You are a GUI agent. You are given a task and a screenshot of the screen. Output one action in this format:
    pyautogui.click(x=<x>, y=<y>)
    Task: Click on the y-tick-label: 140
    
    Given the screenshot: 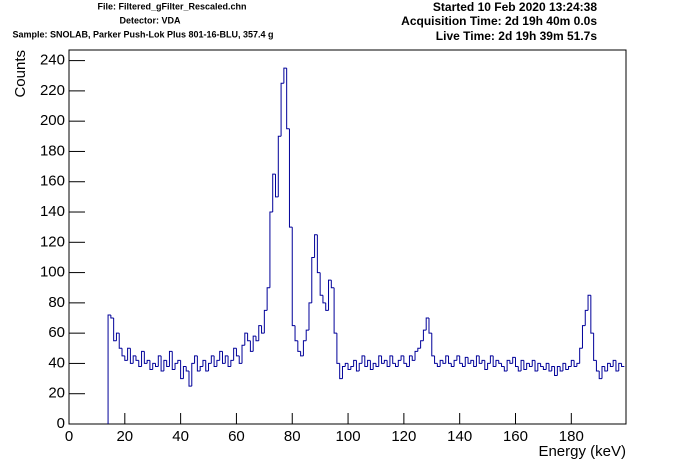 What is the action you would take?
    pyautogui.click(x=52, y=211)
    